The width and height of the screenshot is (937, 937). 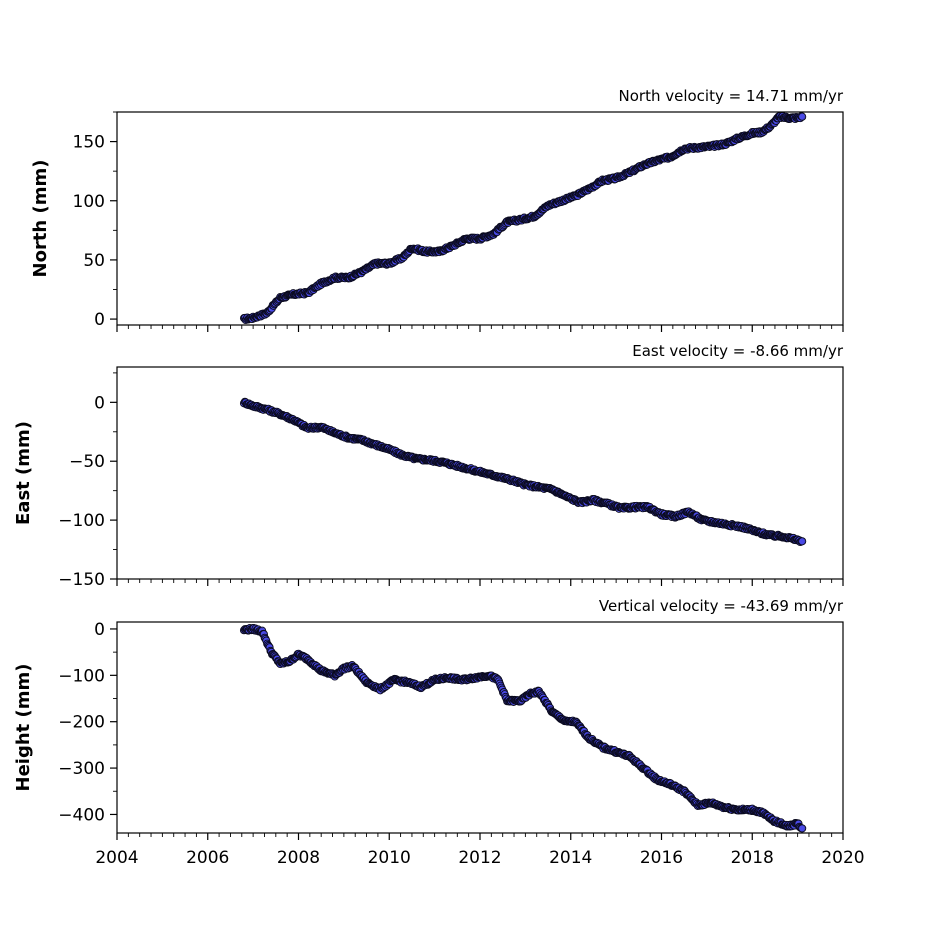 I want to click on y-tick-label: −50, so click(x=87, y=462).